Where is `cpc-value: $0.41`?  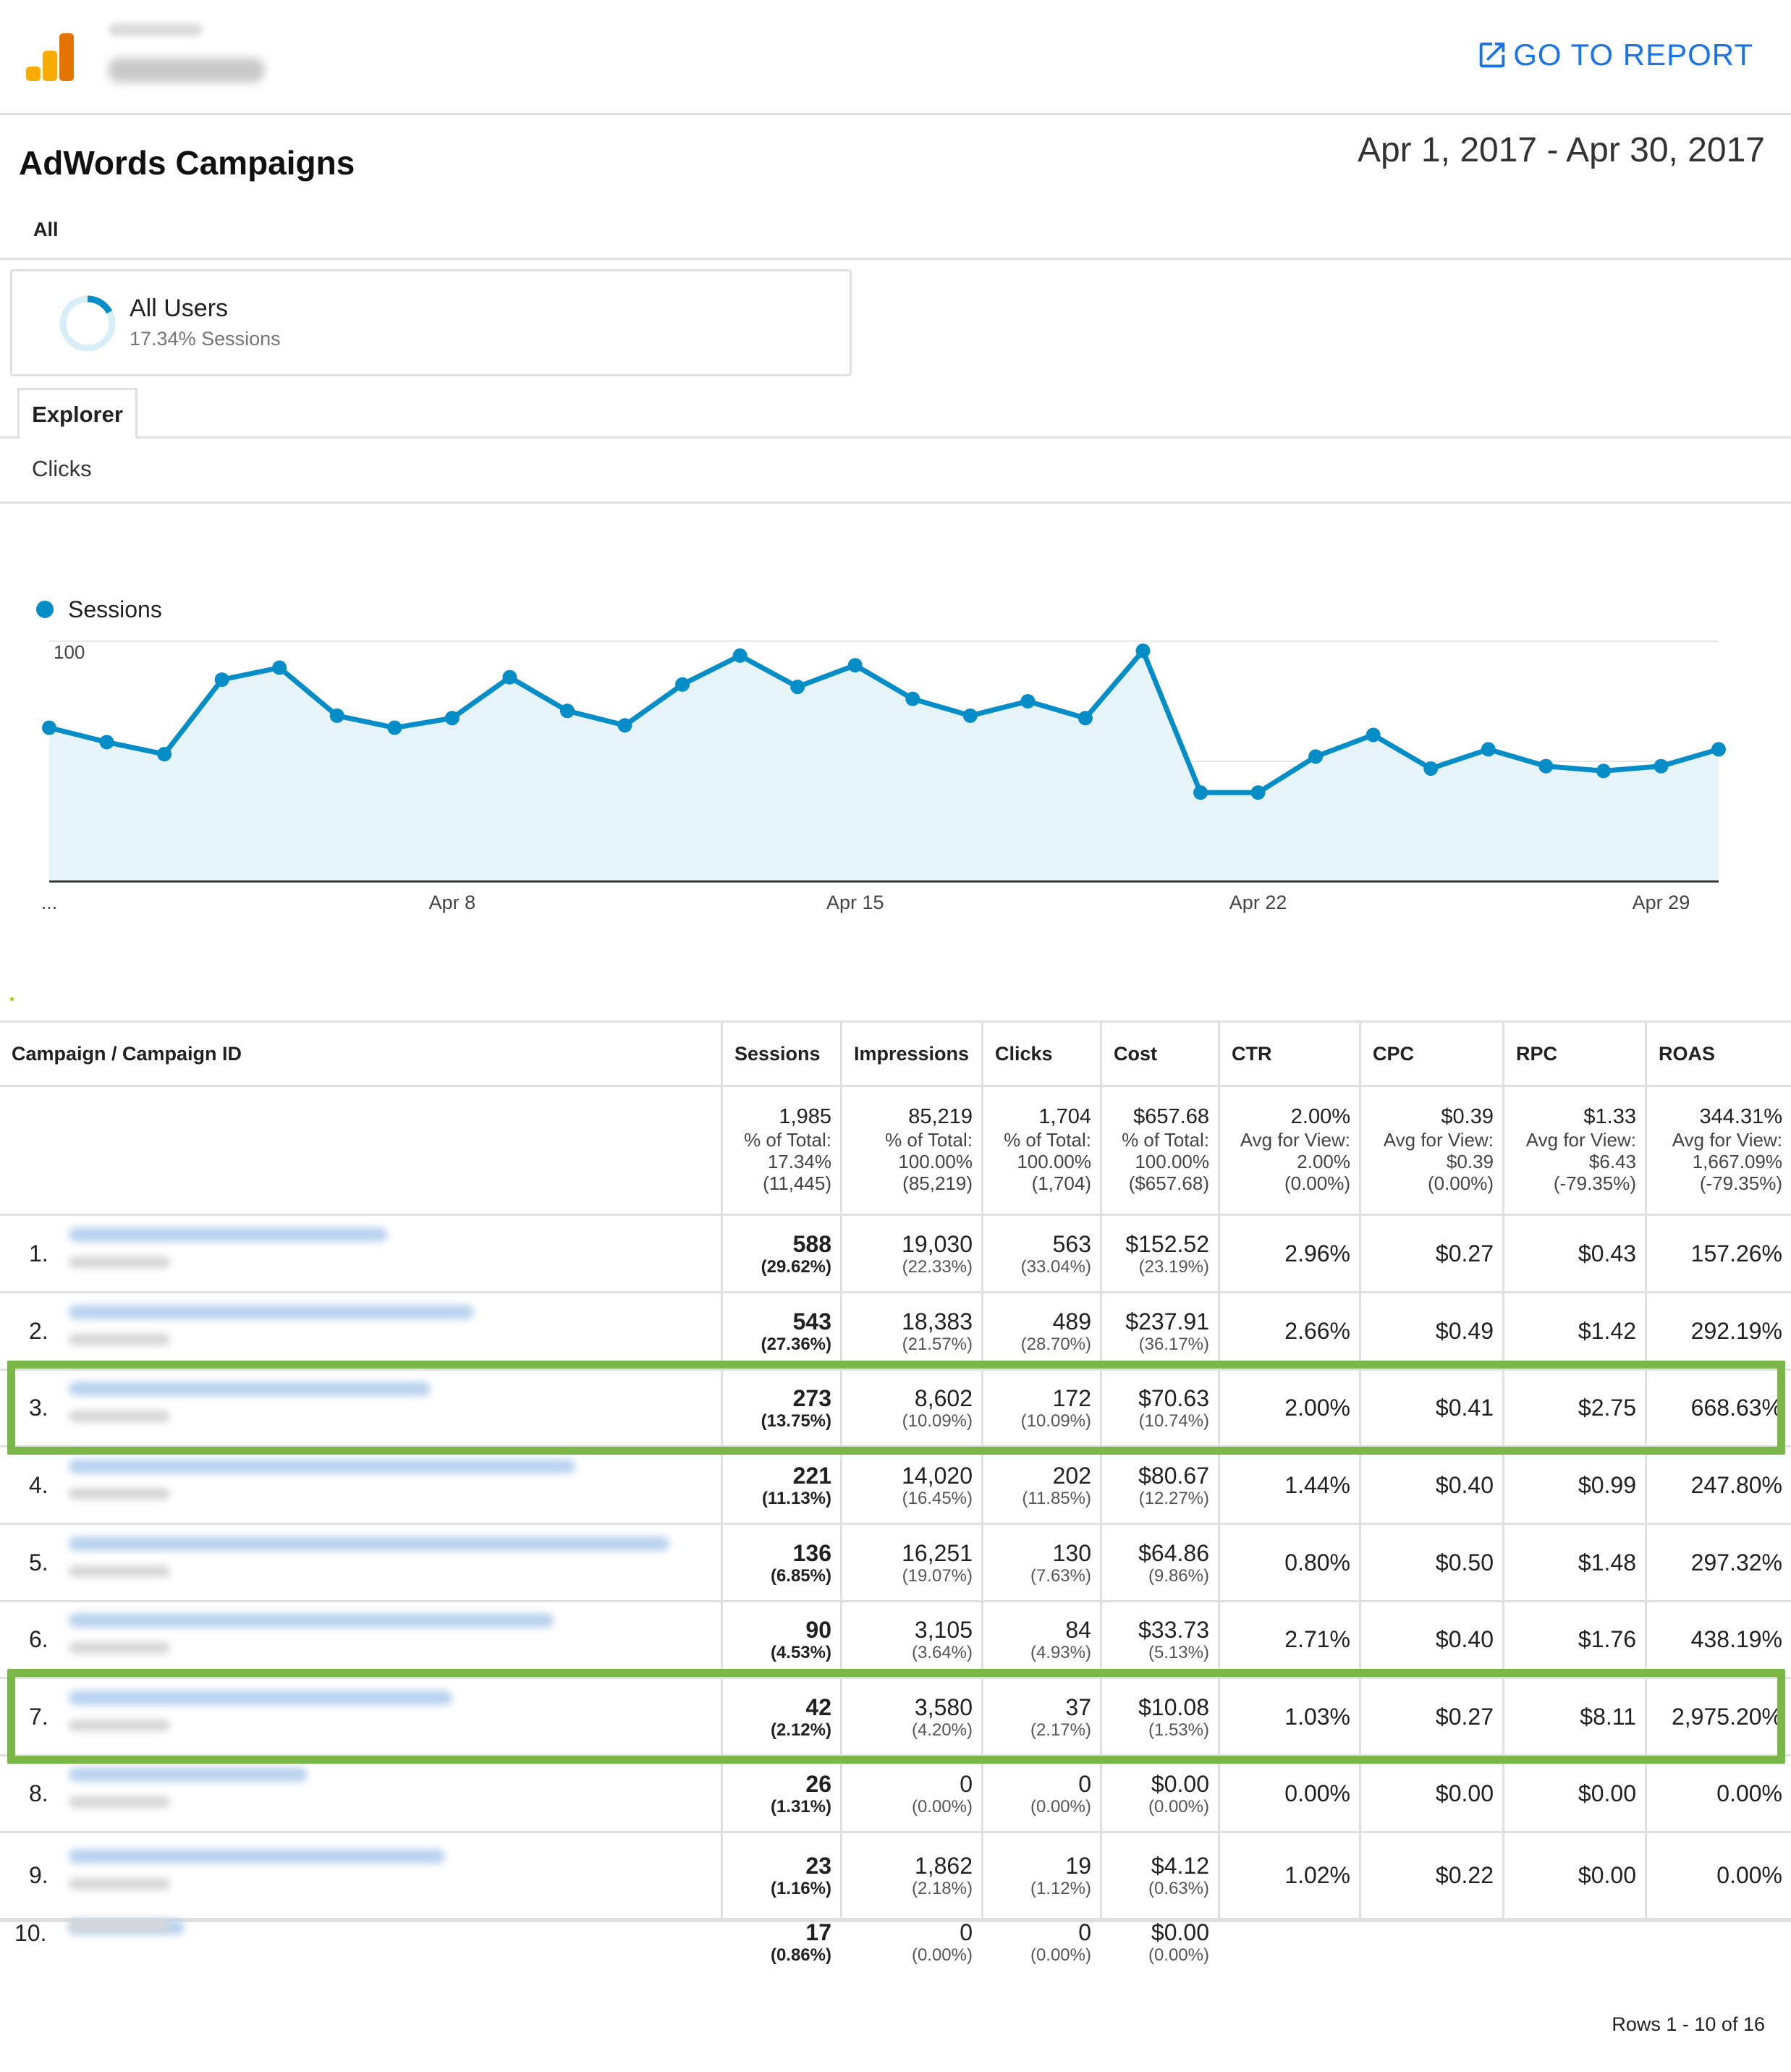 cpc-value: $0.41 is located at coordinates (1465, 1408).